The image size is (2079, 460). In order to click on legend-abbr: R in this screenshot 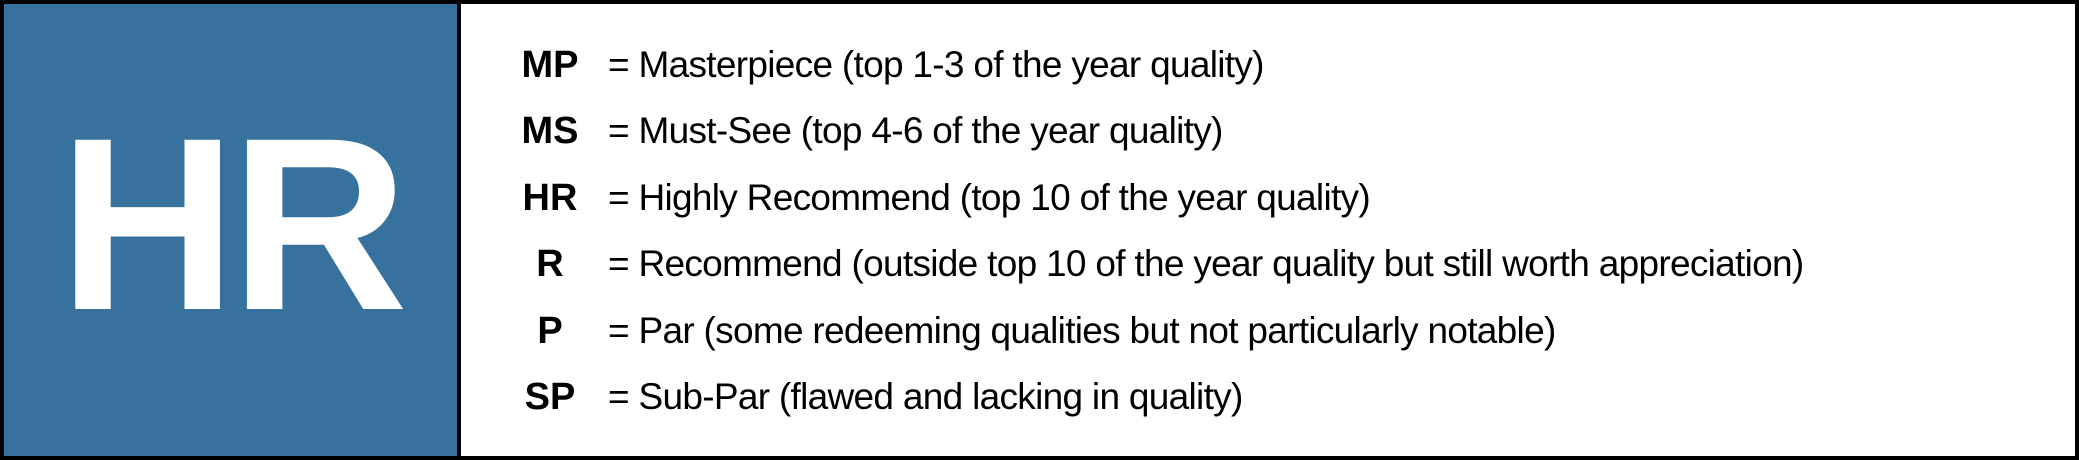, I will do `click(550, 264)`.